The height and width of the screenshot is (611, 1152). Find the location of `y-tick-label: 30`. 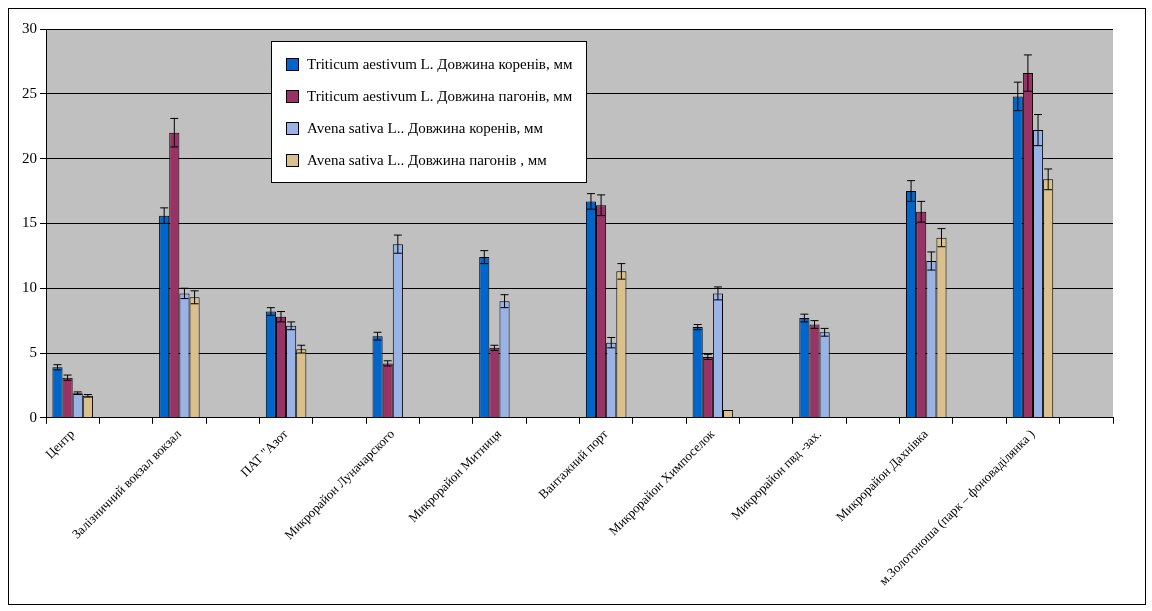

y-tick-label: 30 is located at coordinates (29, 27).